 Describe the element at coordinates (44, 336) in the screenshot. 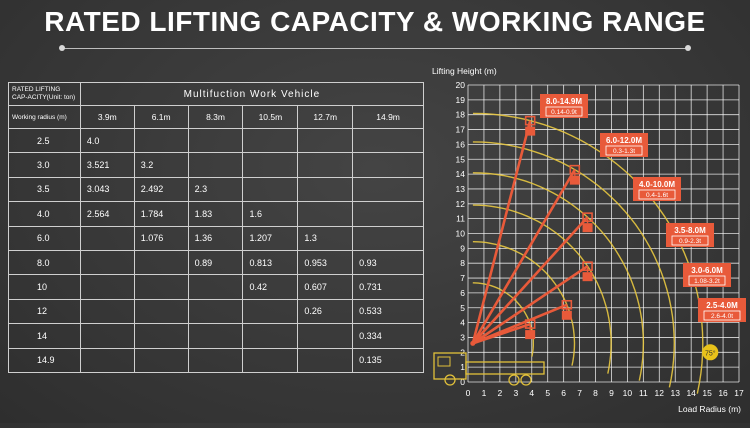

I see `working-radius-cell: 14` at that location.